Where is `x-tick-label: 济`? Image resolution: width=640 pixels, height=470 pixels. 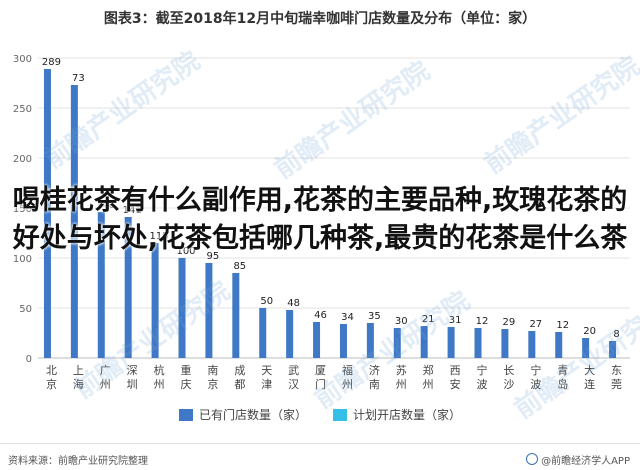
x-tick-label: 济 is located at coordinates (374, 370).